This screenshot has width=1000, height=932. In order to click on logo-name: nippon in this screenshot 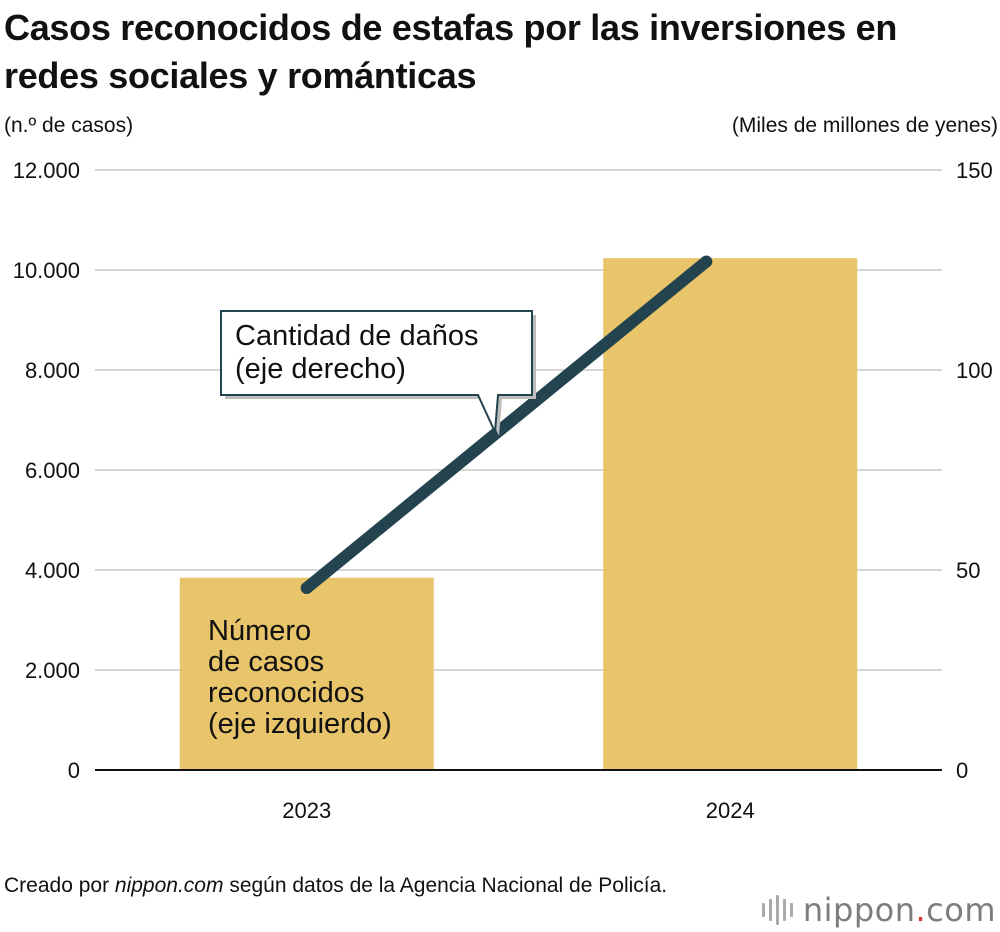, I will do `click(859, 910)`.